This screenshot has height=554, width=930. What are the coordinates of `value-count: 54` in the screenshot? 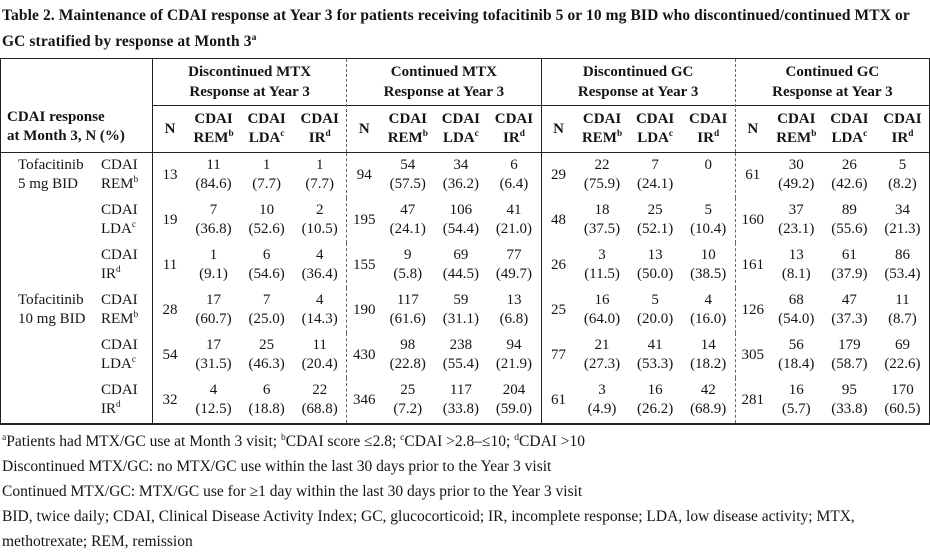 It's located at (408, 165).